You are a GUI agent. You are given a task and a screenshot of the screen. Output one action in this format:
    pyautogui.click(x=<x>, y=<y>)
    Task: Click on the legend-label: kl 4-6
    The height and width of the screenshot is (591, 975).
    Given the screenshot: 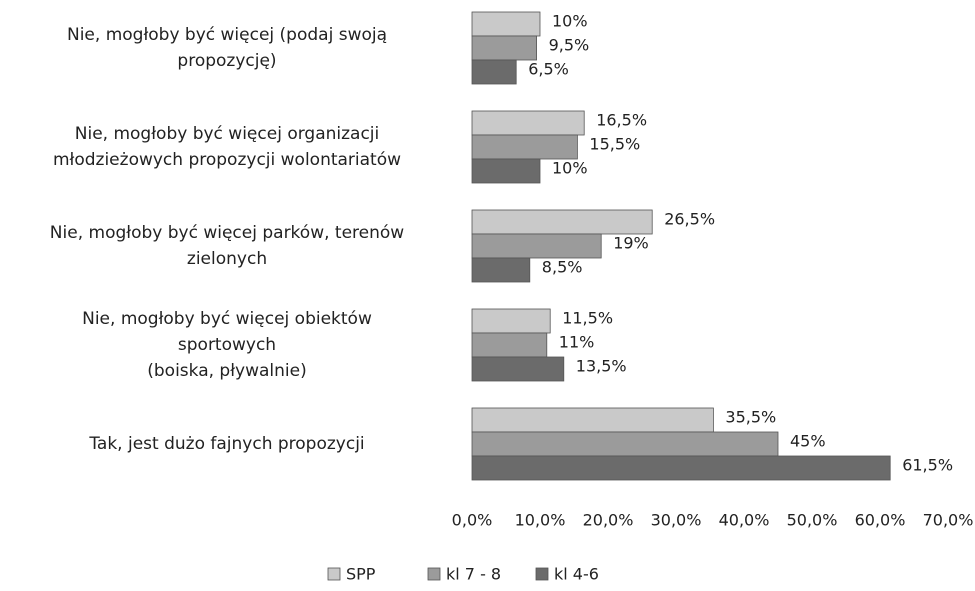 What is the action you would take?
    pyautogui.click(x=576, y=574)
    